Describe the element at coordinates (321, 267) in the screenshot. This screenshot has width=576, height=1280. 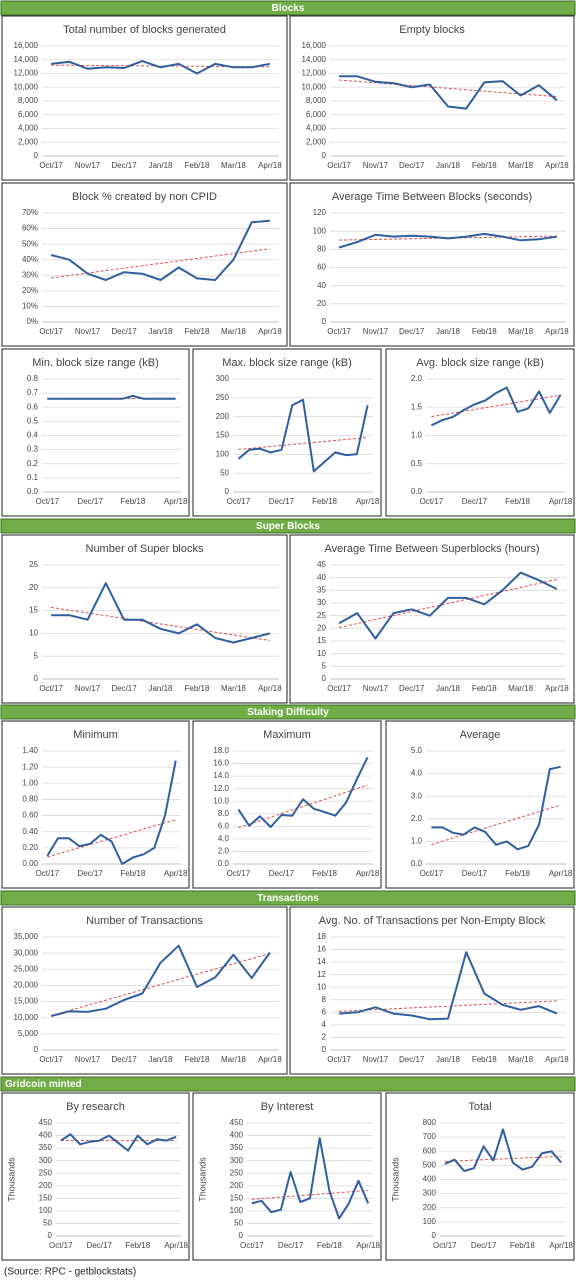
I see `y-tick-label: 60` at that location.